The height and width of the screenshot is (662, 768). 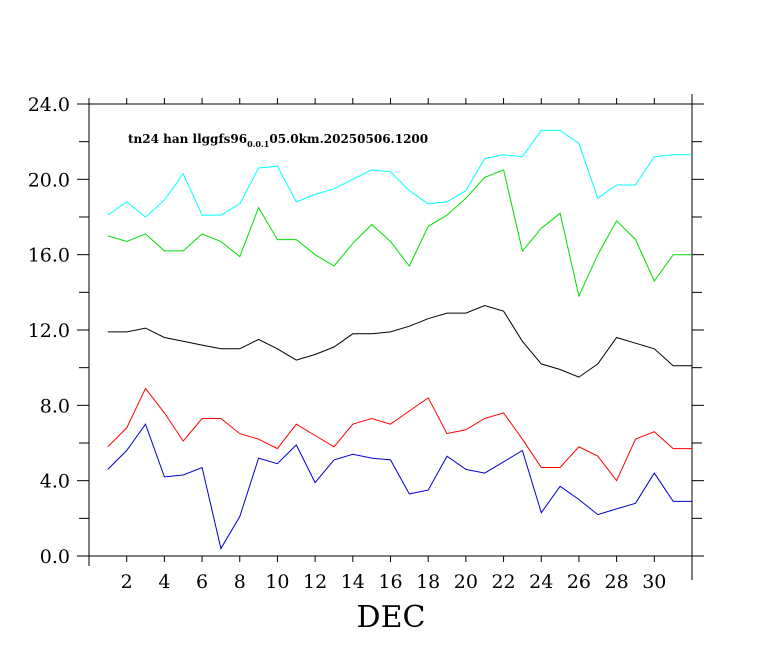 I want to click on x-tick-label: 28, so click(x=617, y=582).